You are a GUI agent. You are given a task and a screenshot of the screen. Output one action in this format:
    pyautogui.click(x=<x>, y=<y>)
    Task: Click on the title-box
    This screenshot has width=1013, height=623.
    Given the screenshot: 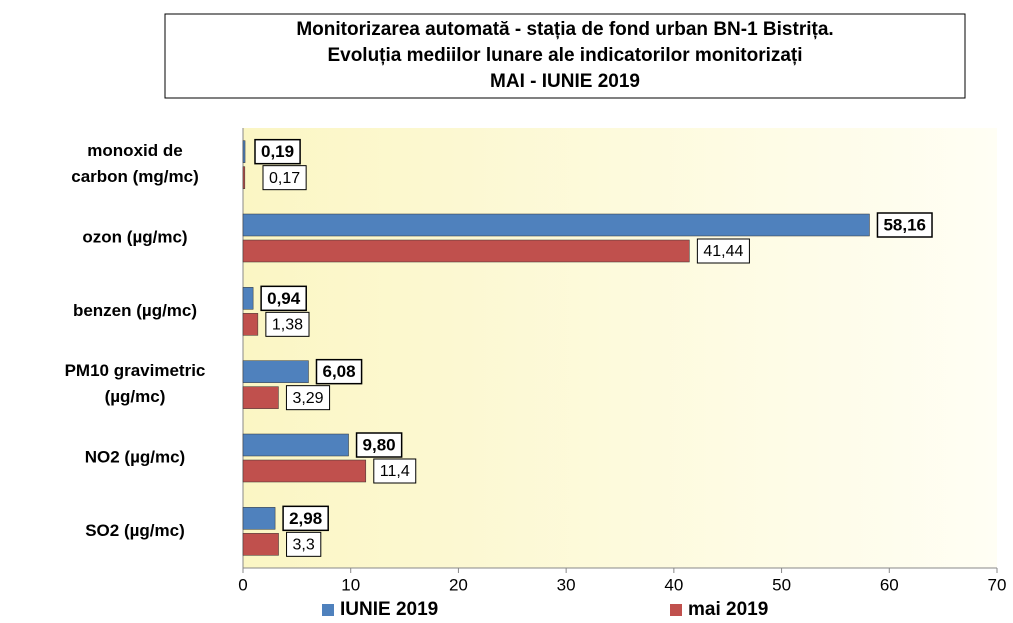 What is the action you would take?
    pyautogui.click(x=565, y=56)
    